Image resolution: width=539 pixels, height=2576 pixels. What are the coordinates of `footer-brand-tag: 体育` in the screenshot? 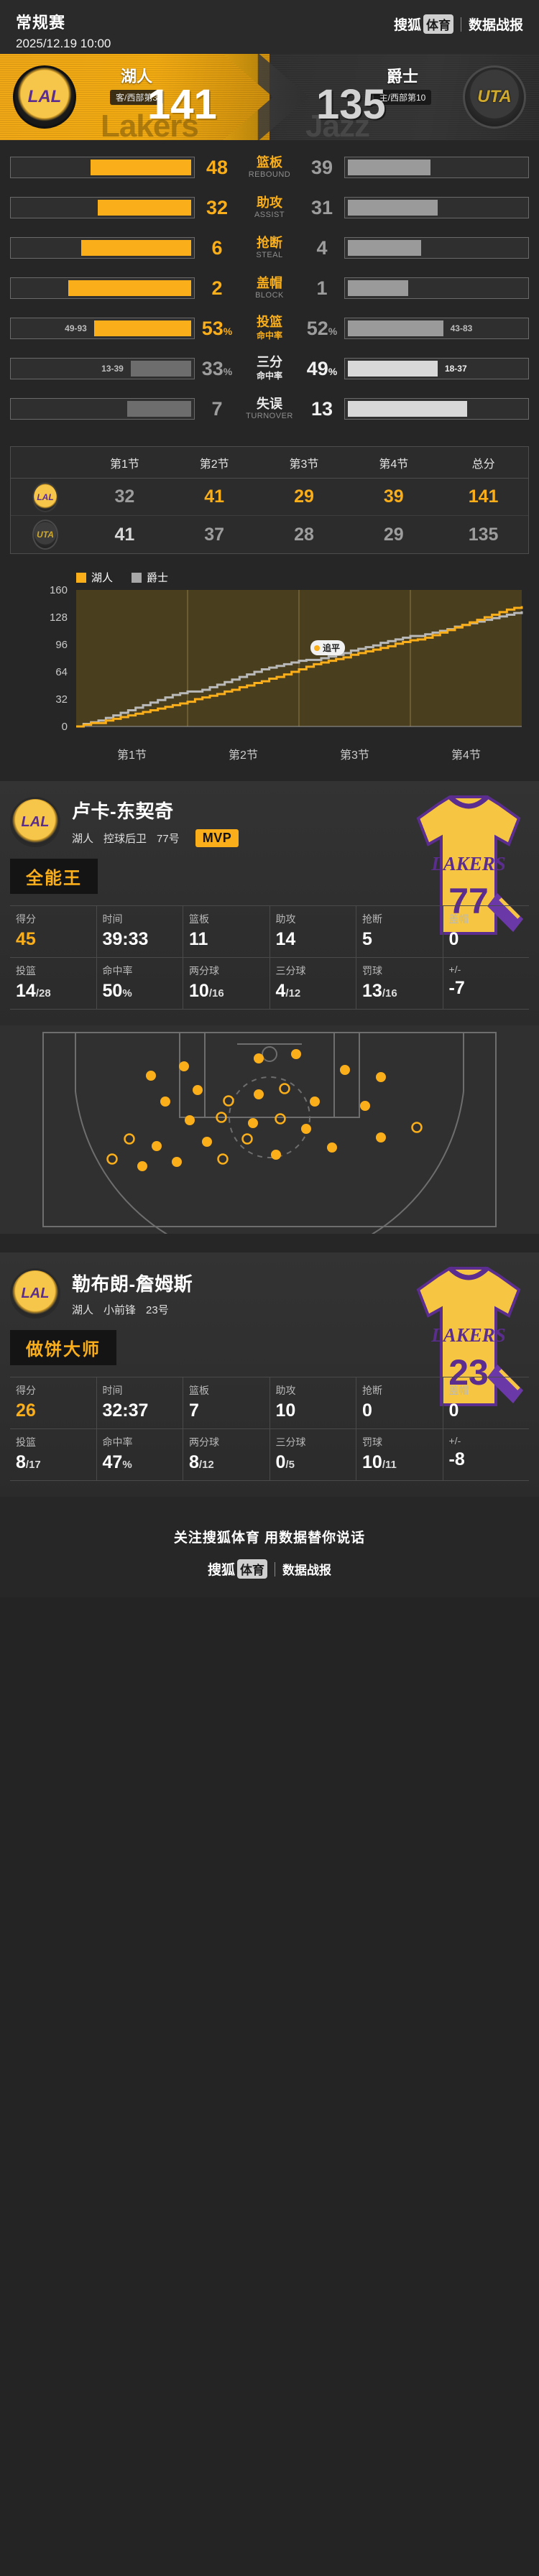 It's located at (252, 1569).